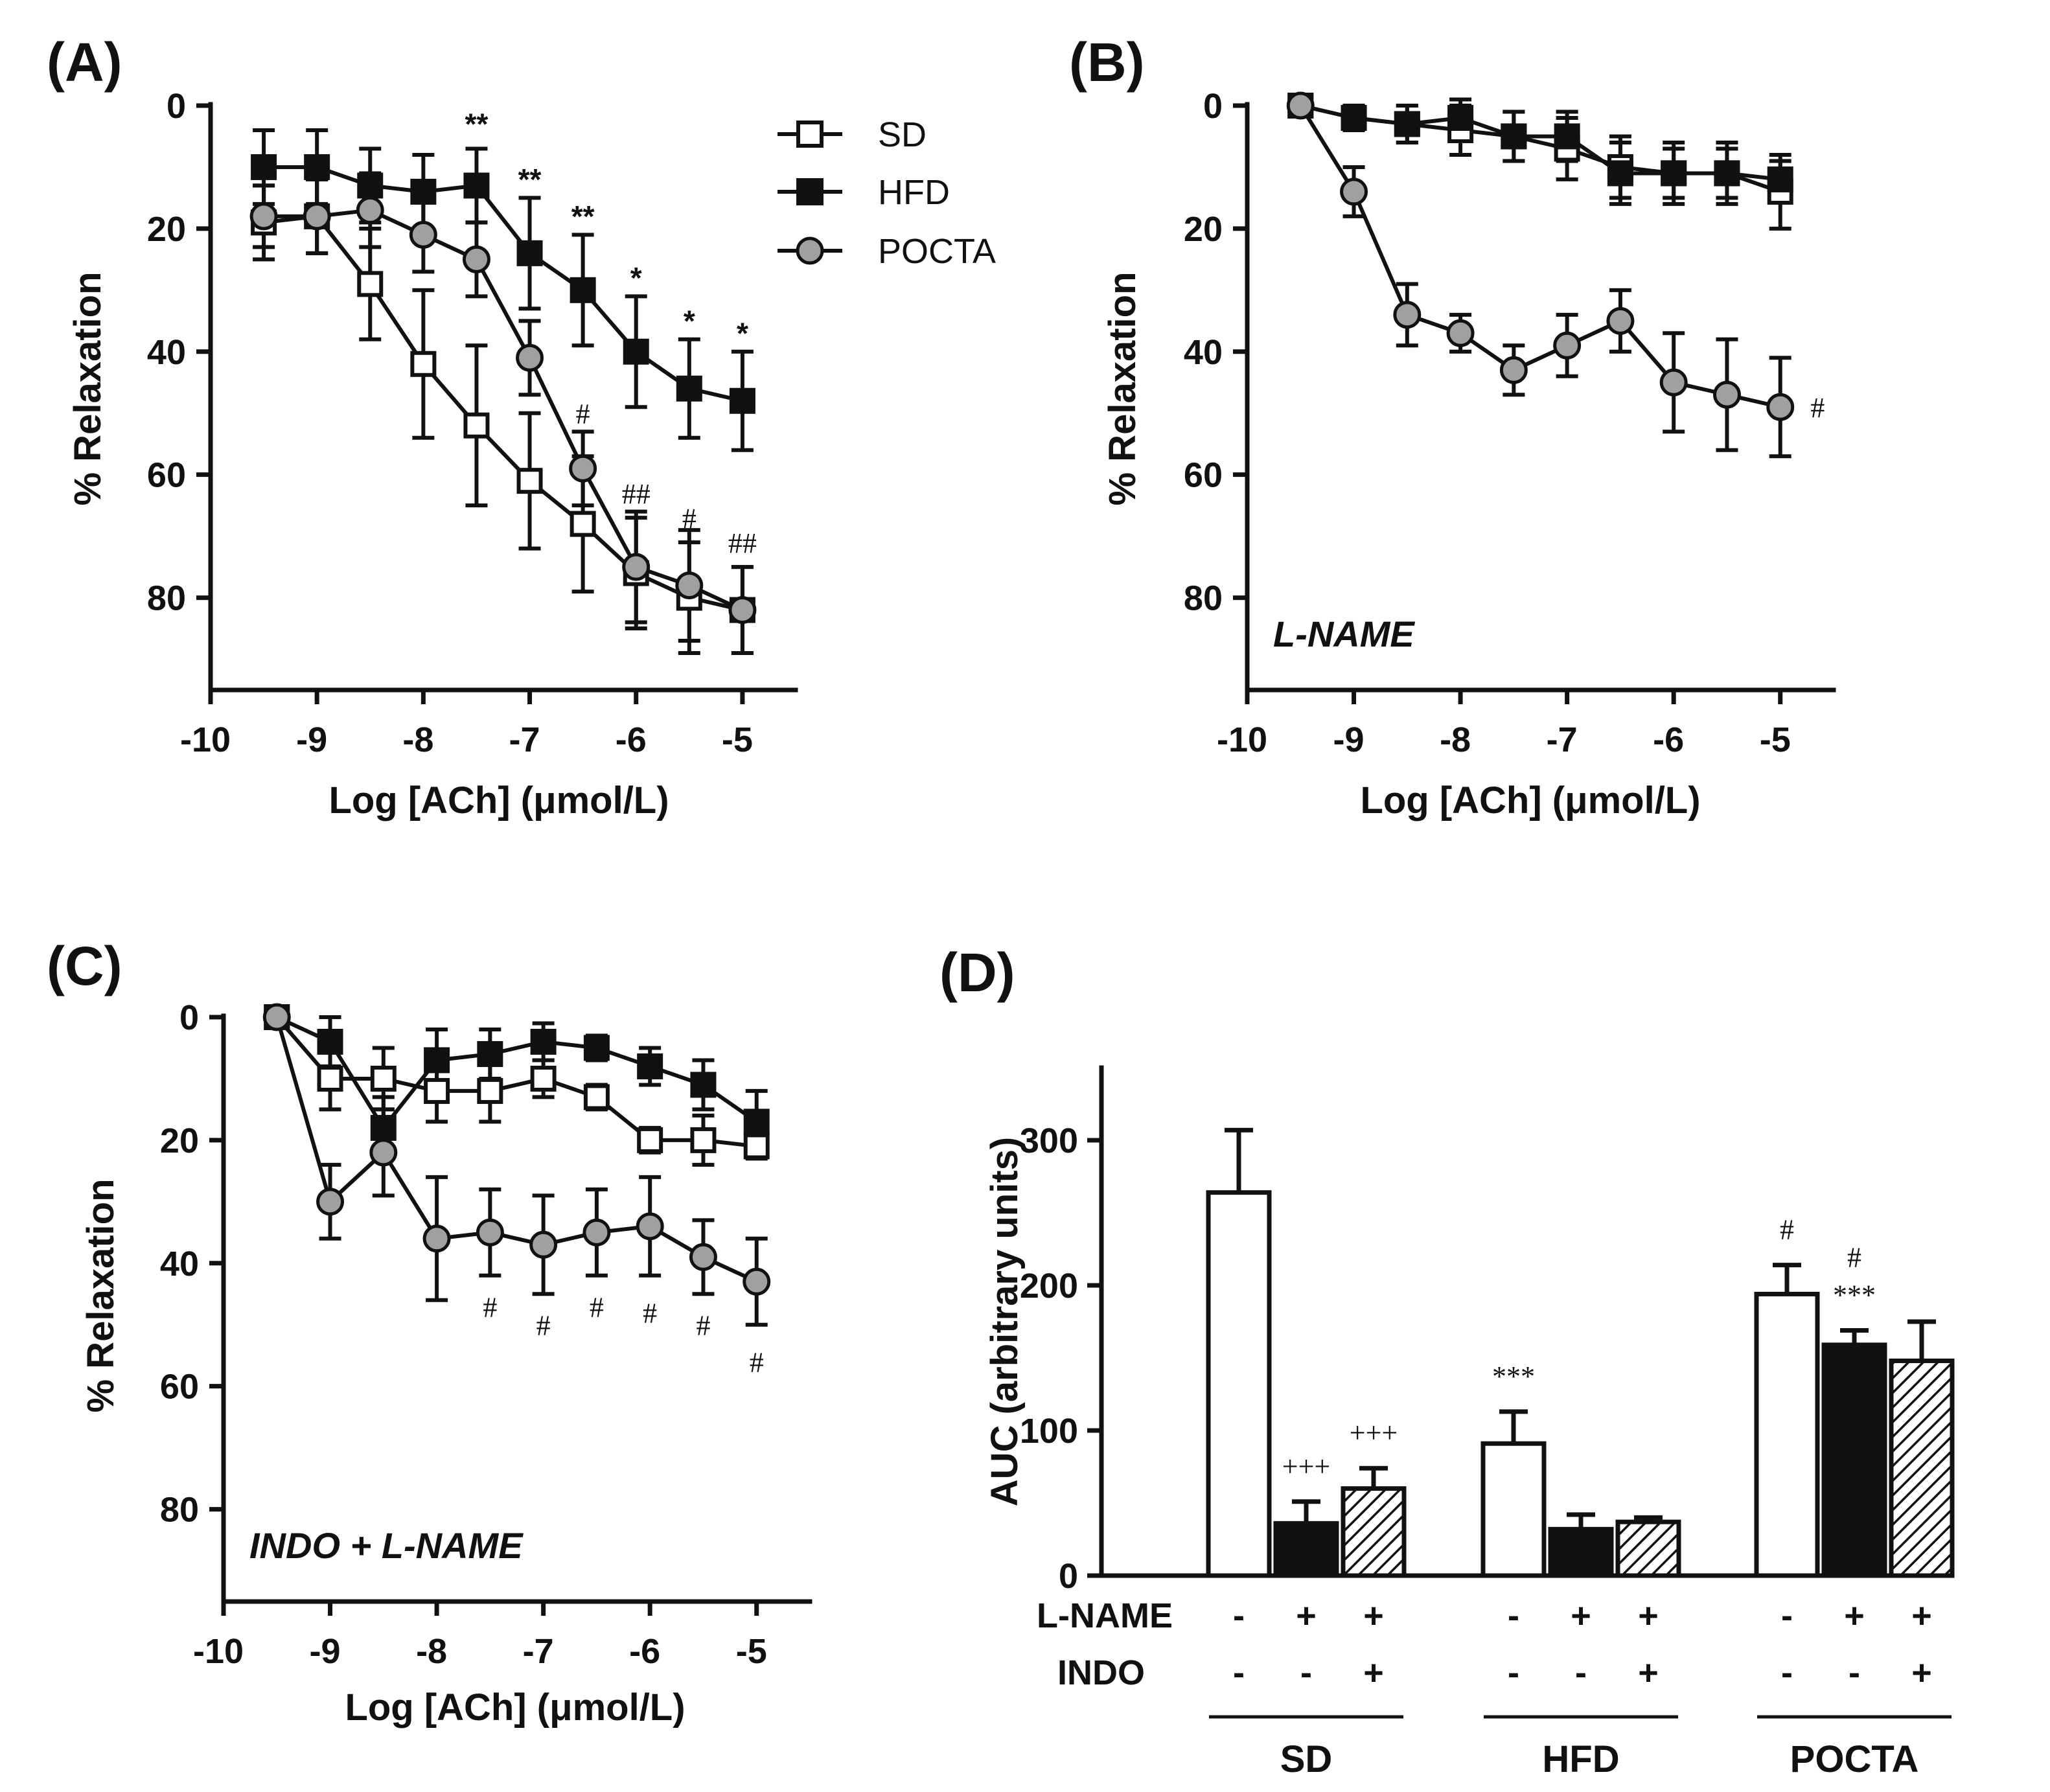 Image resolution: width=2050 pixels, height=1792 pixels. I want to click on panel-a-x-tick-label: -6, so click(632, 740).